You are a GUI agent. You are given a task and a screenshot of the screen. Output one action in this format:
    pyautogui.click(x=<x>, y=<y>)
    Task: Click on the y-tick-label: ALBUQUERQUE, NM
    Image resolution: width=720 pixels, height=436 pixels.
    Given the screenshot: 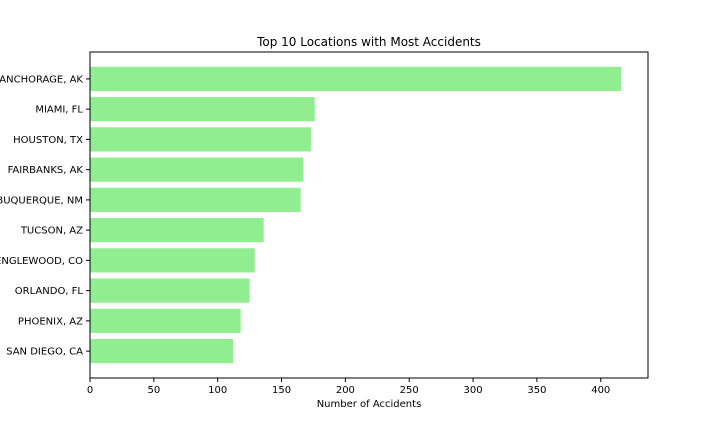 What is the action you would take?
    pyautogui.click(x=41, y=200)
    